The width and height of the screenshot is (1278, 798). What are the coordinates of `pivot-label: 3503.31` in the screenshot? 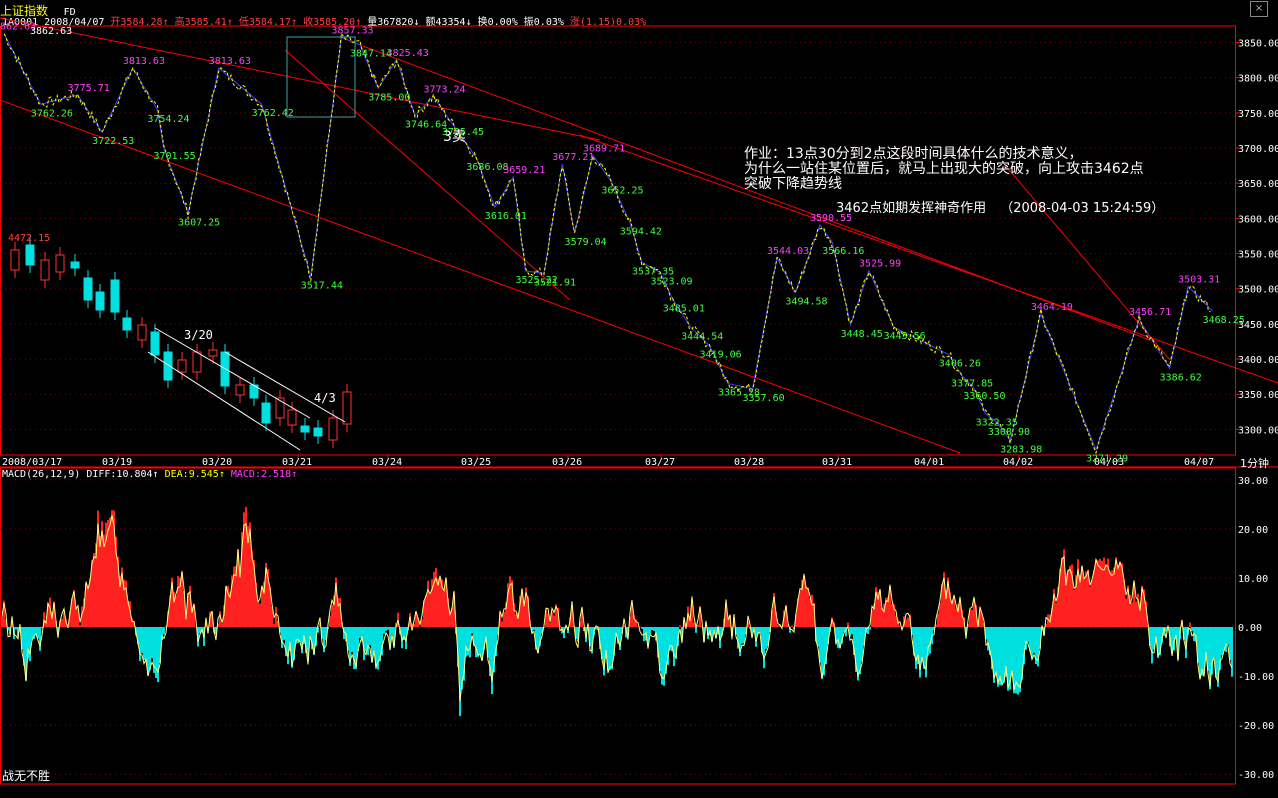 It's located at (1199, 279).